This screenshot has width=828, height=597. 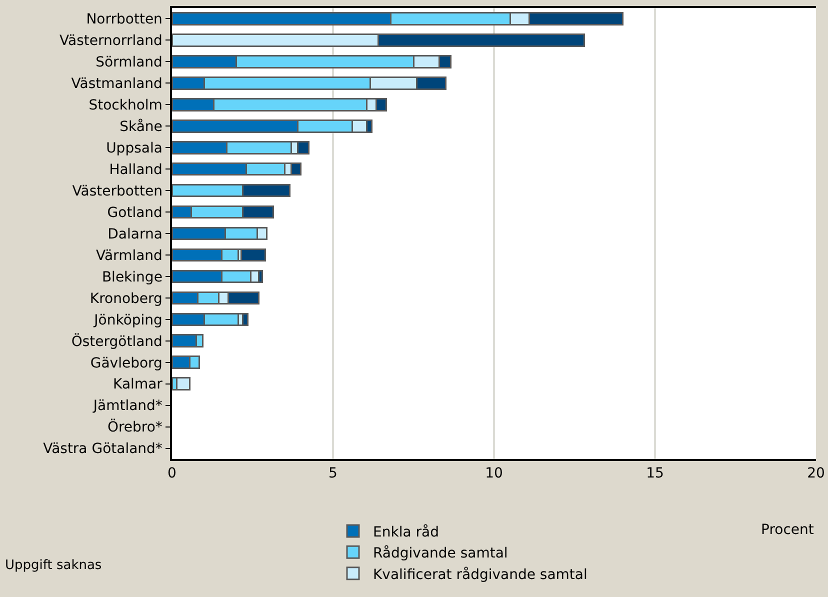 What do you see at coordinates (126, 363) in the screenshot?
I see `y-tick-label: Gävleborg` at bounding box center [126, 363].